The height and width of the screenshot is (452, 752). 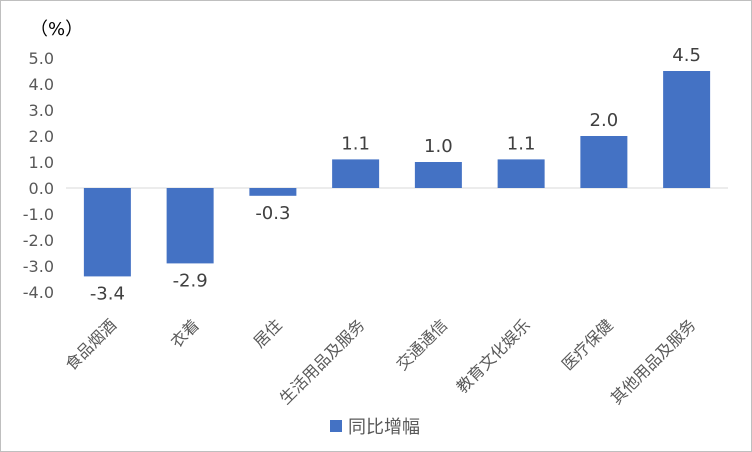 I want to click on data-label: 2.0, so click(x=604, y=120).